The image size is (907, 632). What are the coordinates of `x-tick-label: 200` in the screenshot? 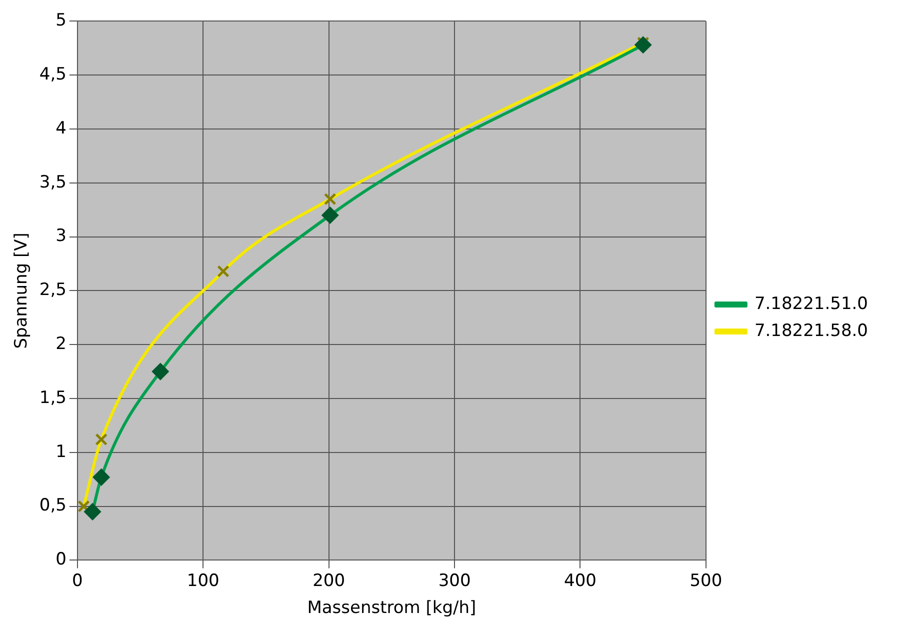 It's located at (329, 580).